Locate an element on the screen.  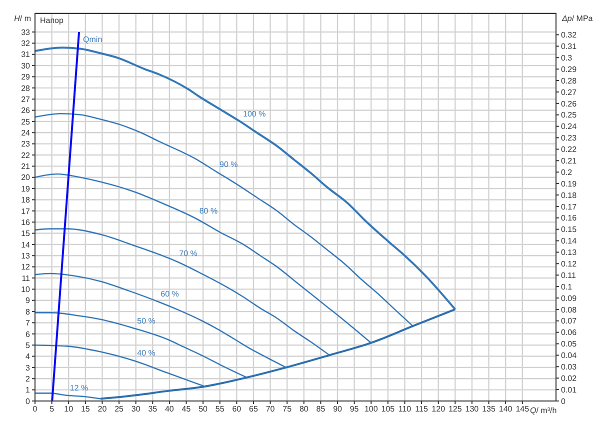
y2-tick-label: 0.11 is located at coordinates (569, 275).